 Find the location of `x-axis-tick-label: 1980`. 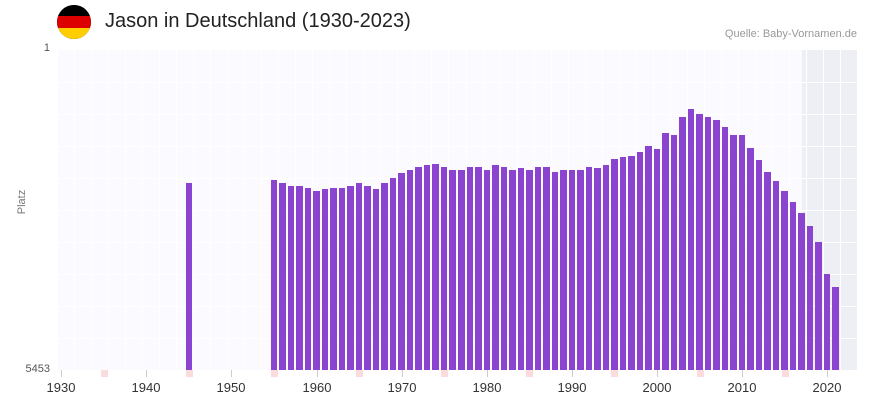

x-axis-tick-label: 1980 is located at coordinates (487, 387).